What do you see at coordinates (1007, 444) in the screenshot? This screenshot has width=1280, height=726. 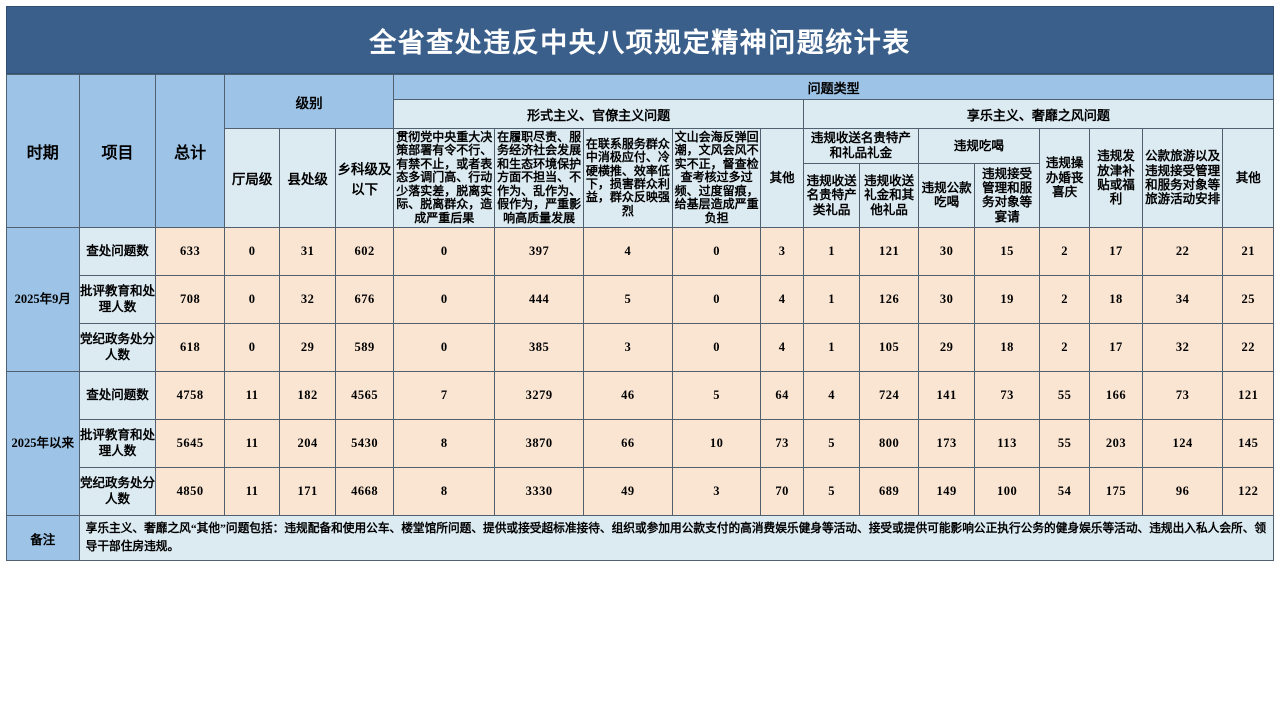 I see `data-cell: 113` at bounding box center [1007, 444].